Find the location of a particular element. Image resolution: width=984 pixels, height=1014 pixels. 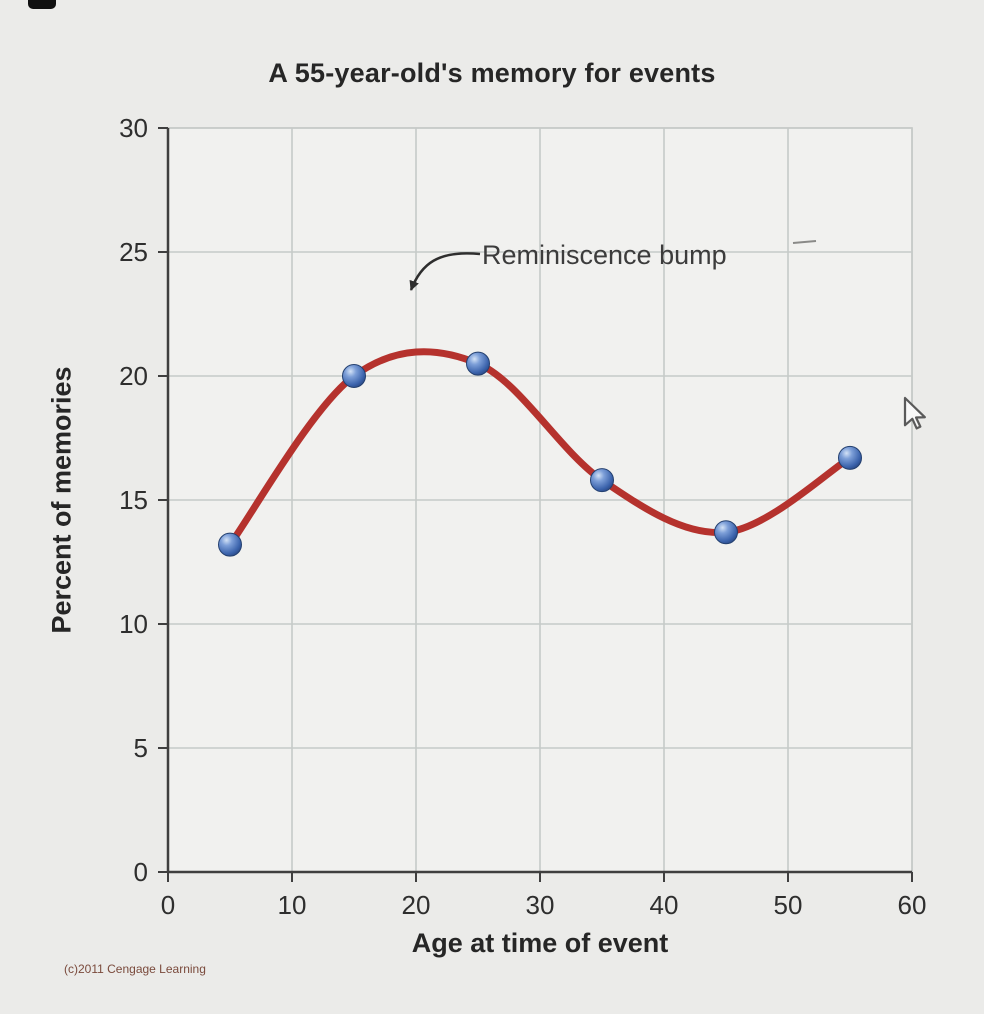

x-axis-label: Age at time of event is located at coordinates (540, 943).